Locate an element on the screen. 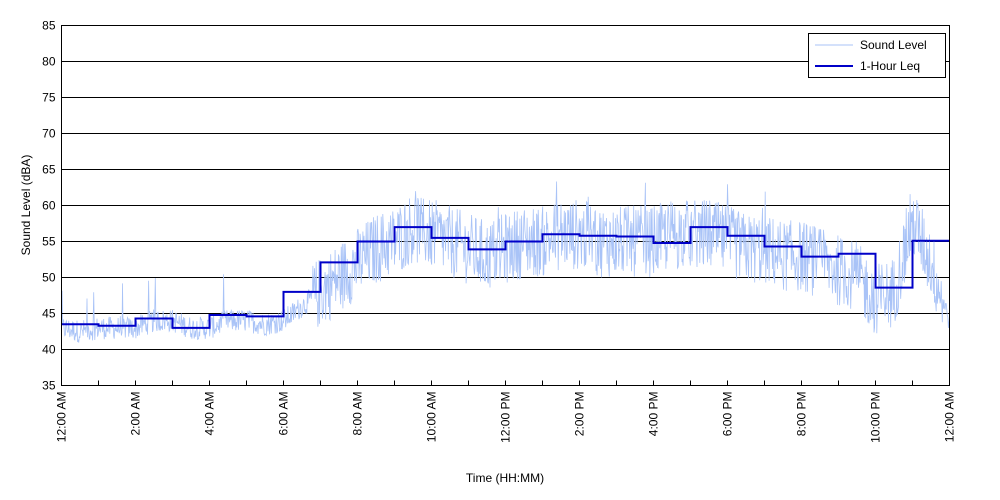  legend: Sound Level 1-Hour Leq is located at coordinates (877, 55).